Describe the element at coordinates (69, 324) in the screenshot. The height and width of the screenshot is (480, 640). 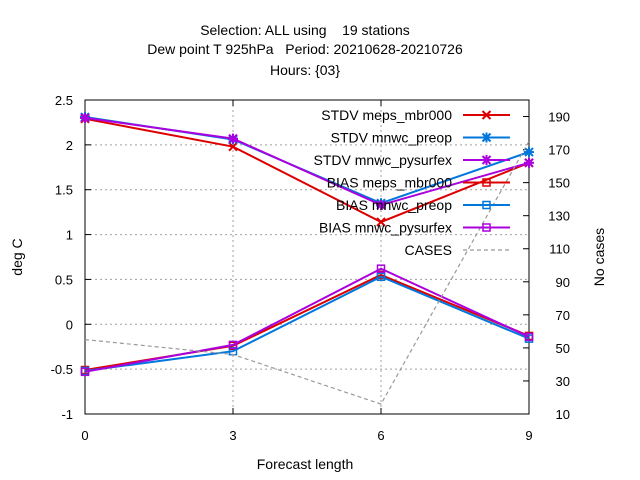
I see `y-tick-label: 0` at that location.